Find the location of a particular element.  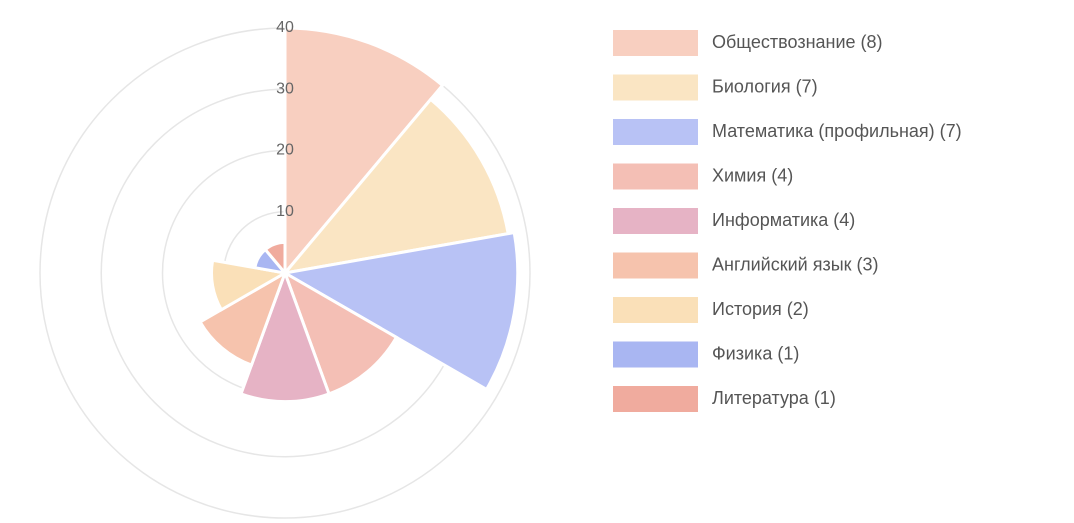

legend-label: Математика (профильная) (7) is located at coordinates (837, 131).